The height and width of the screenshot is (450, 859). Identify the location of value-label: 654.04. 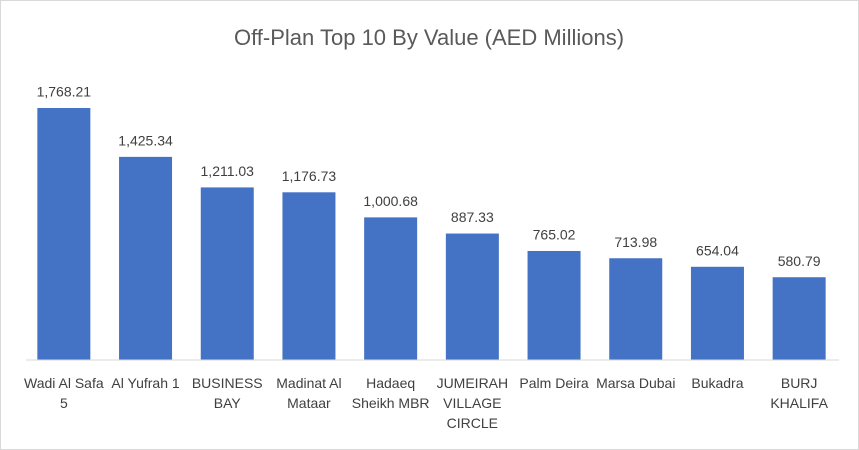
(717, 250).